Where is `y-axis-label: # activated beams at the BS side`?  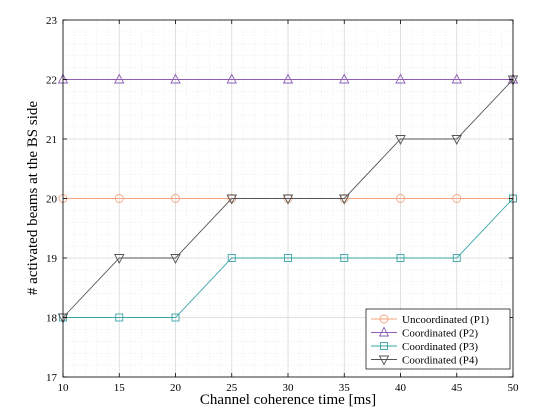
y-axis-label: # activated beams at the BS side is located at coordinates (33, 198).